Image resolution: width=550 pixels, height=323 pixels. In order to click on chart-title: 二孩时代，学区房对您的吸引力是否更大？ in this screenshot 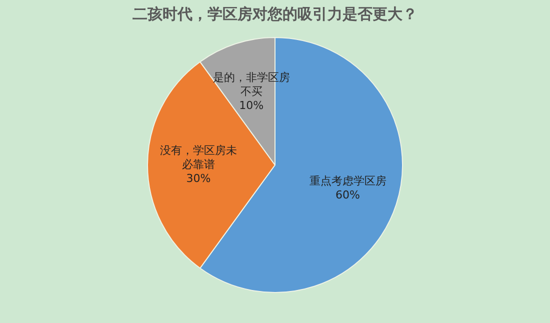, I will do `click(275, 14)`.